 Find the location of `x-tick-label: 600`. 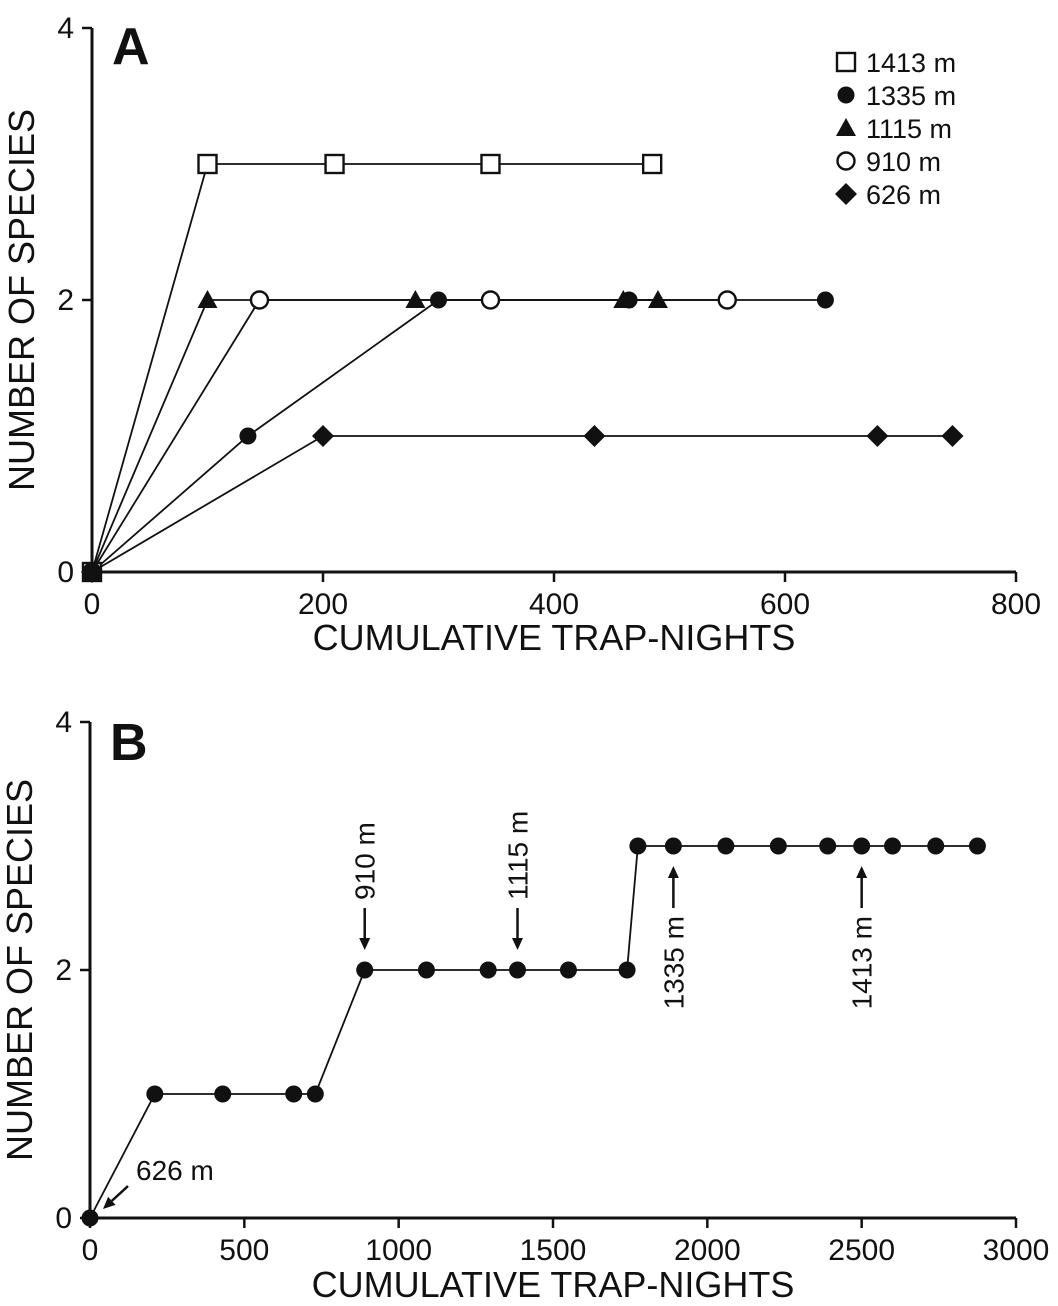

x-tick-label: 600 is located at coordinates (785, 604).